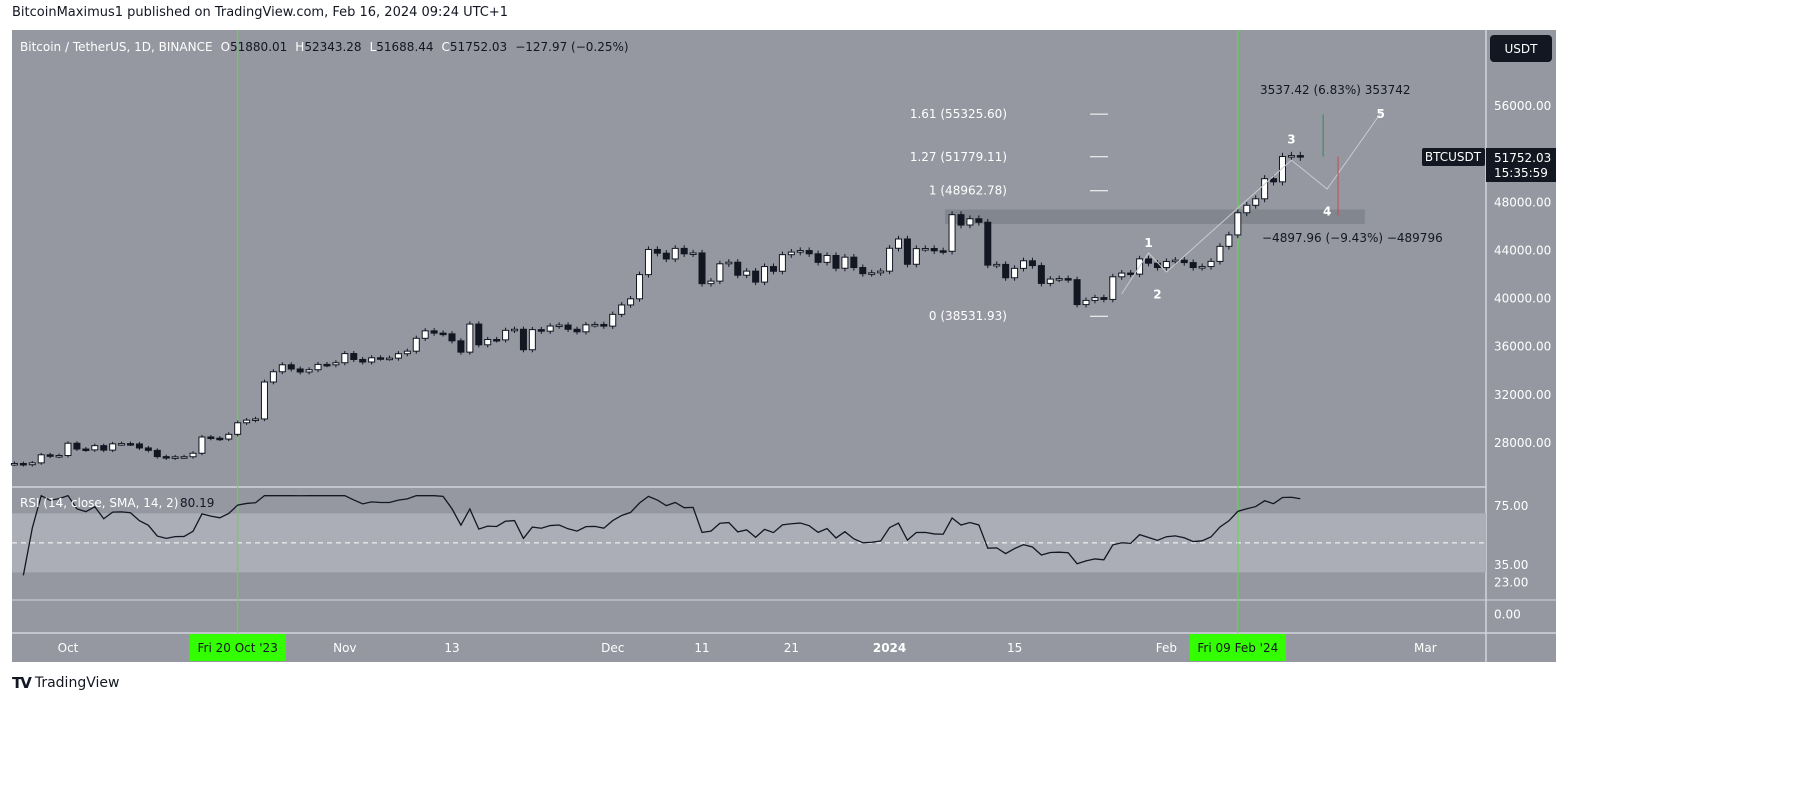  What do you see at coordinates (1237, 648) in the screenshot?
I see `highlight-date-label: Fri 09 Feb '24` at bounding box center [1237, 648].